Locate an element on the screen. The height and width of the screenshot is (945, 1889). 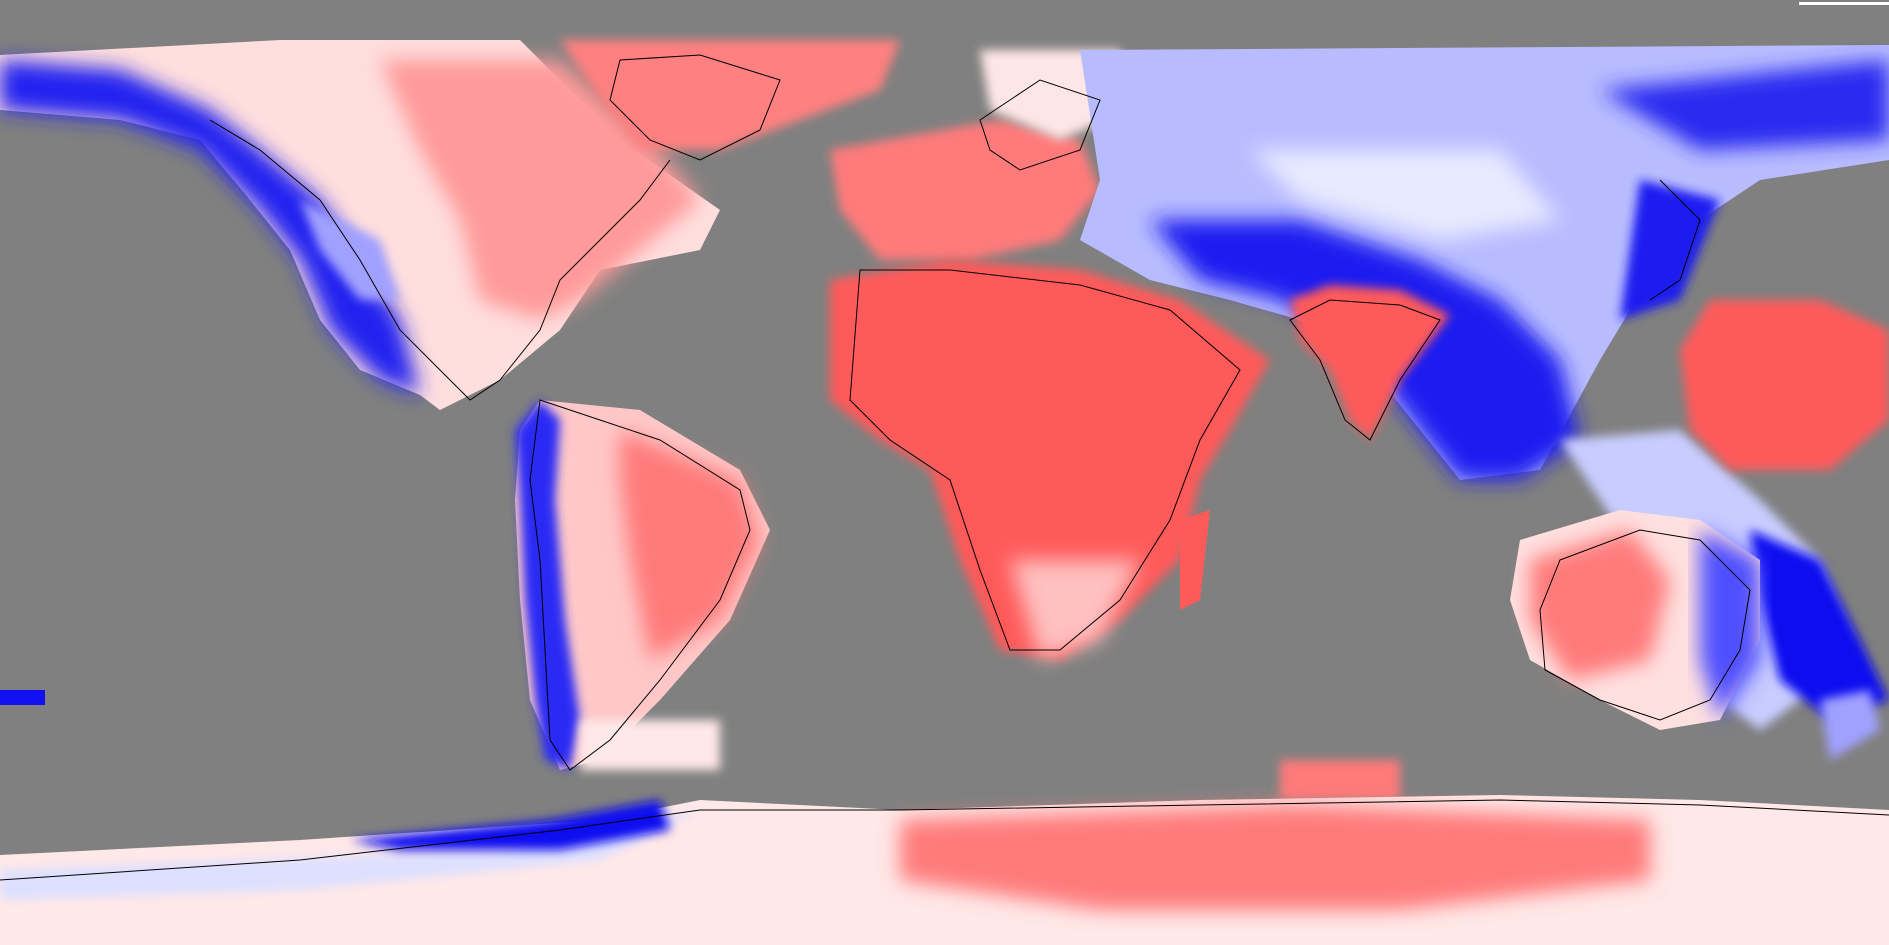
south-ocean-red-patch is located at coordinates (1340, 780).